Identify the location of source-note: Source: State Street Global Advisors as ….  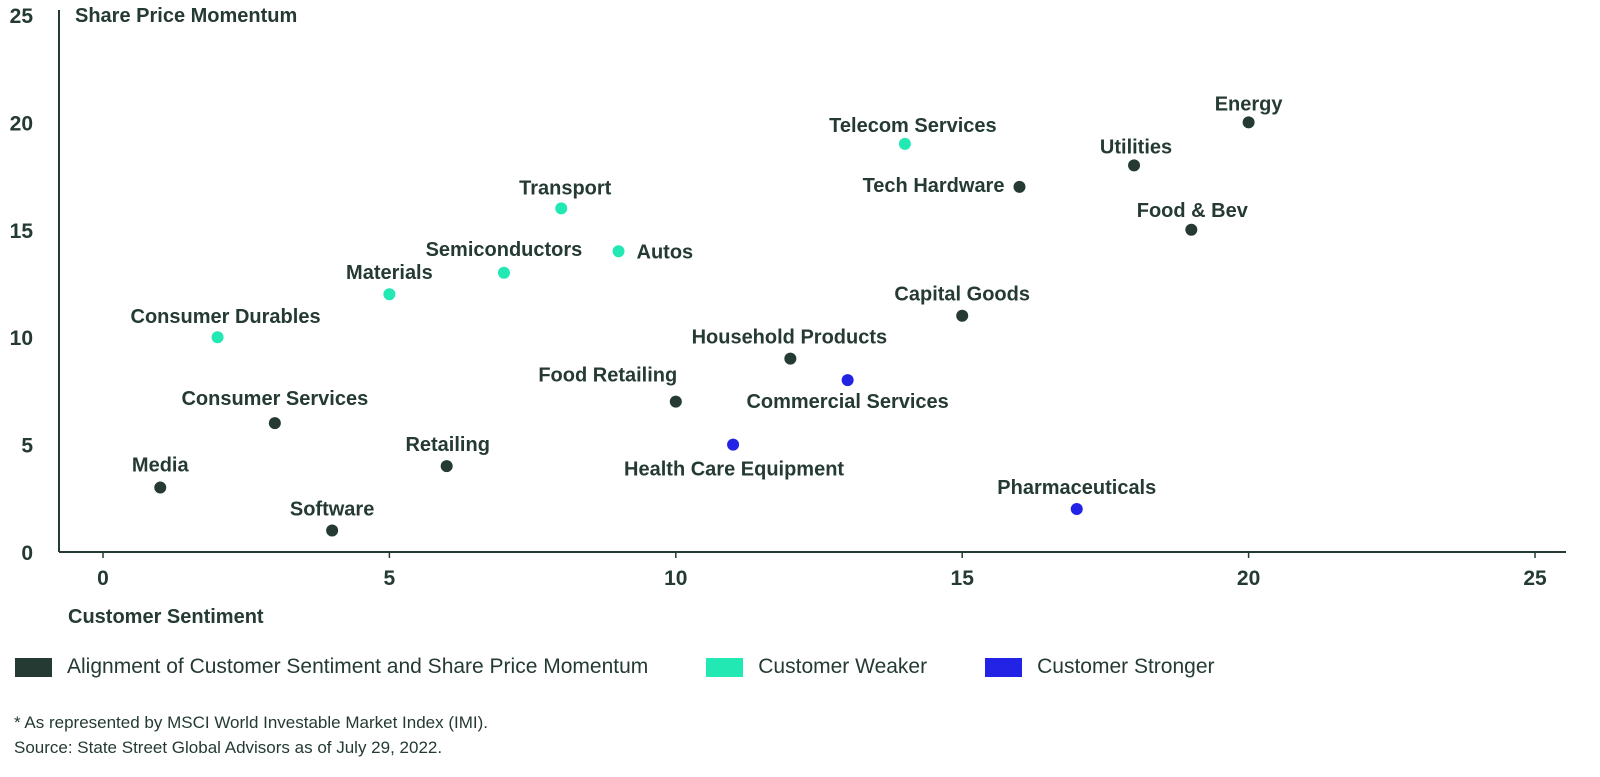
(228, 747).